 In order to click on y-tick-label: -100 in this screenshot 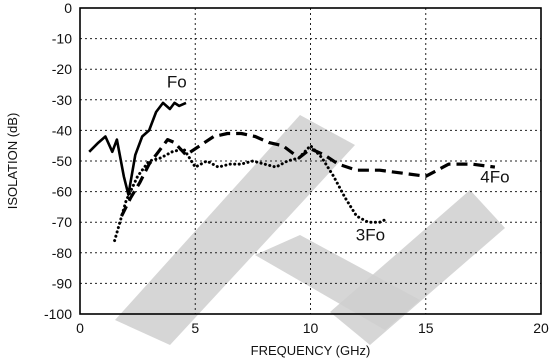, I will do `click(58, 314)`.